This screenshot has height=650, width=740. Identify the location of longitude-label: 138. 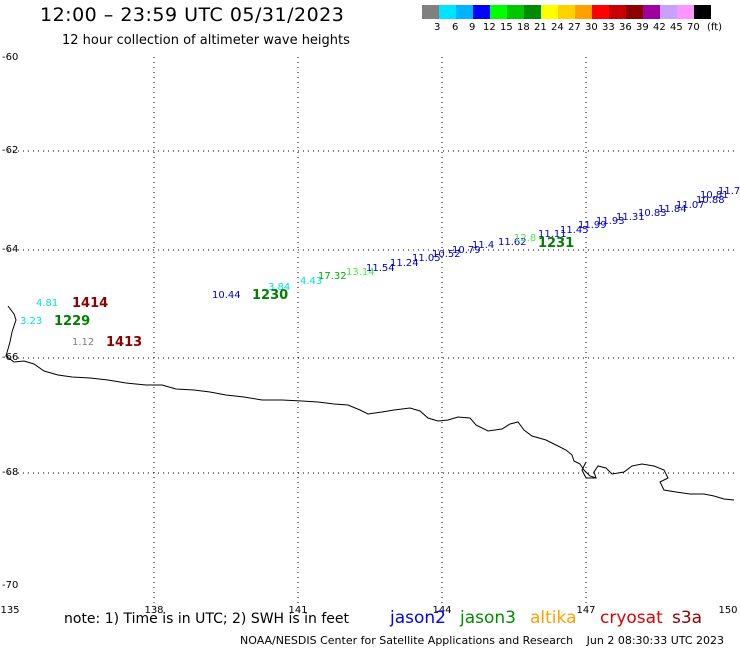
(154, 610).